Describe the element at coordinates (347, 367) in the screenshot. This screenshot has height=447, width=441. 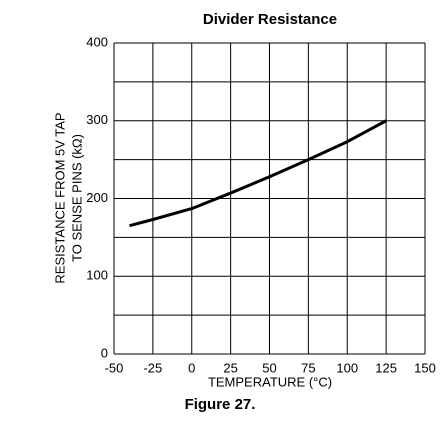
I see `x-tick-label: 100` at that location.